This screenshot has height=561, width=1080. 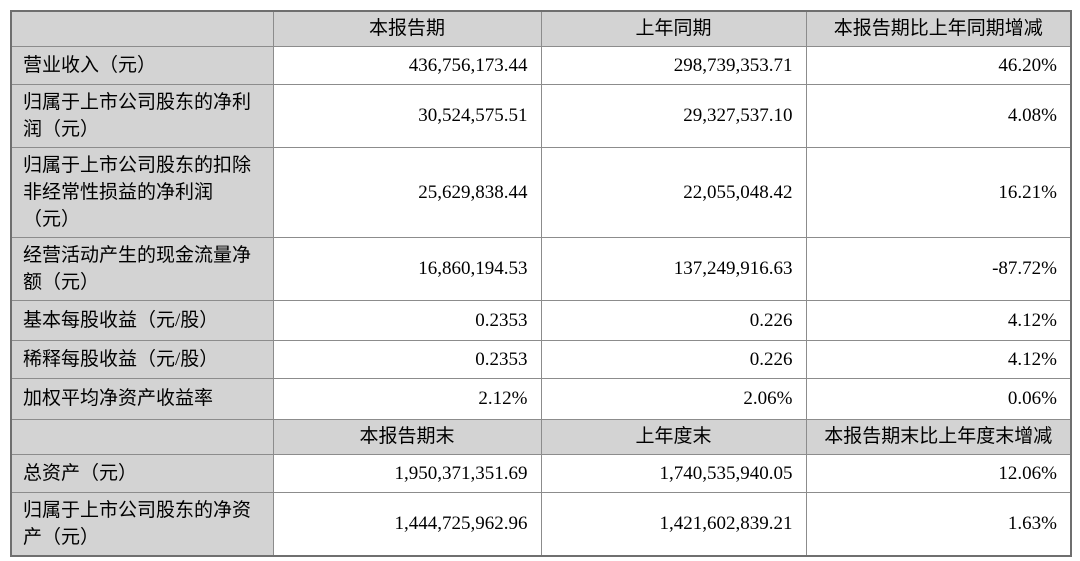 I want to click on table-row-weighted-avg-roe: 加权平均净资产收益率 2.12% 2.06% 0.06%, so click(x=541, y=398).